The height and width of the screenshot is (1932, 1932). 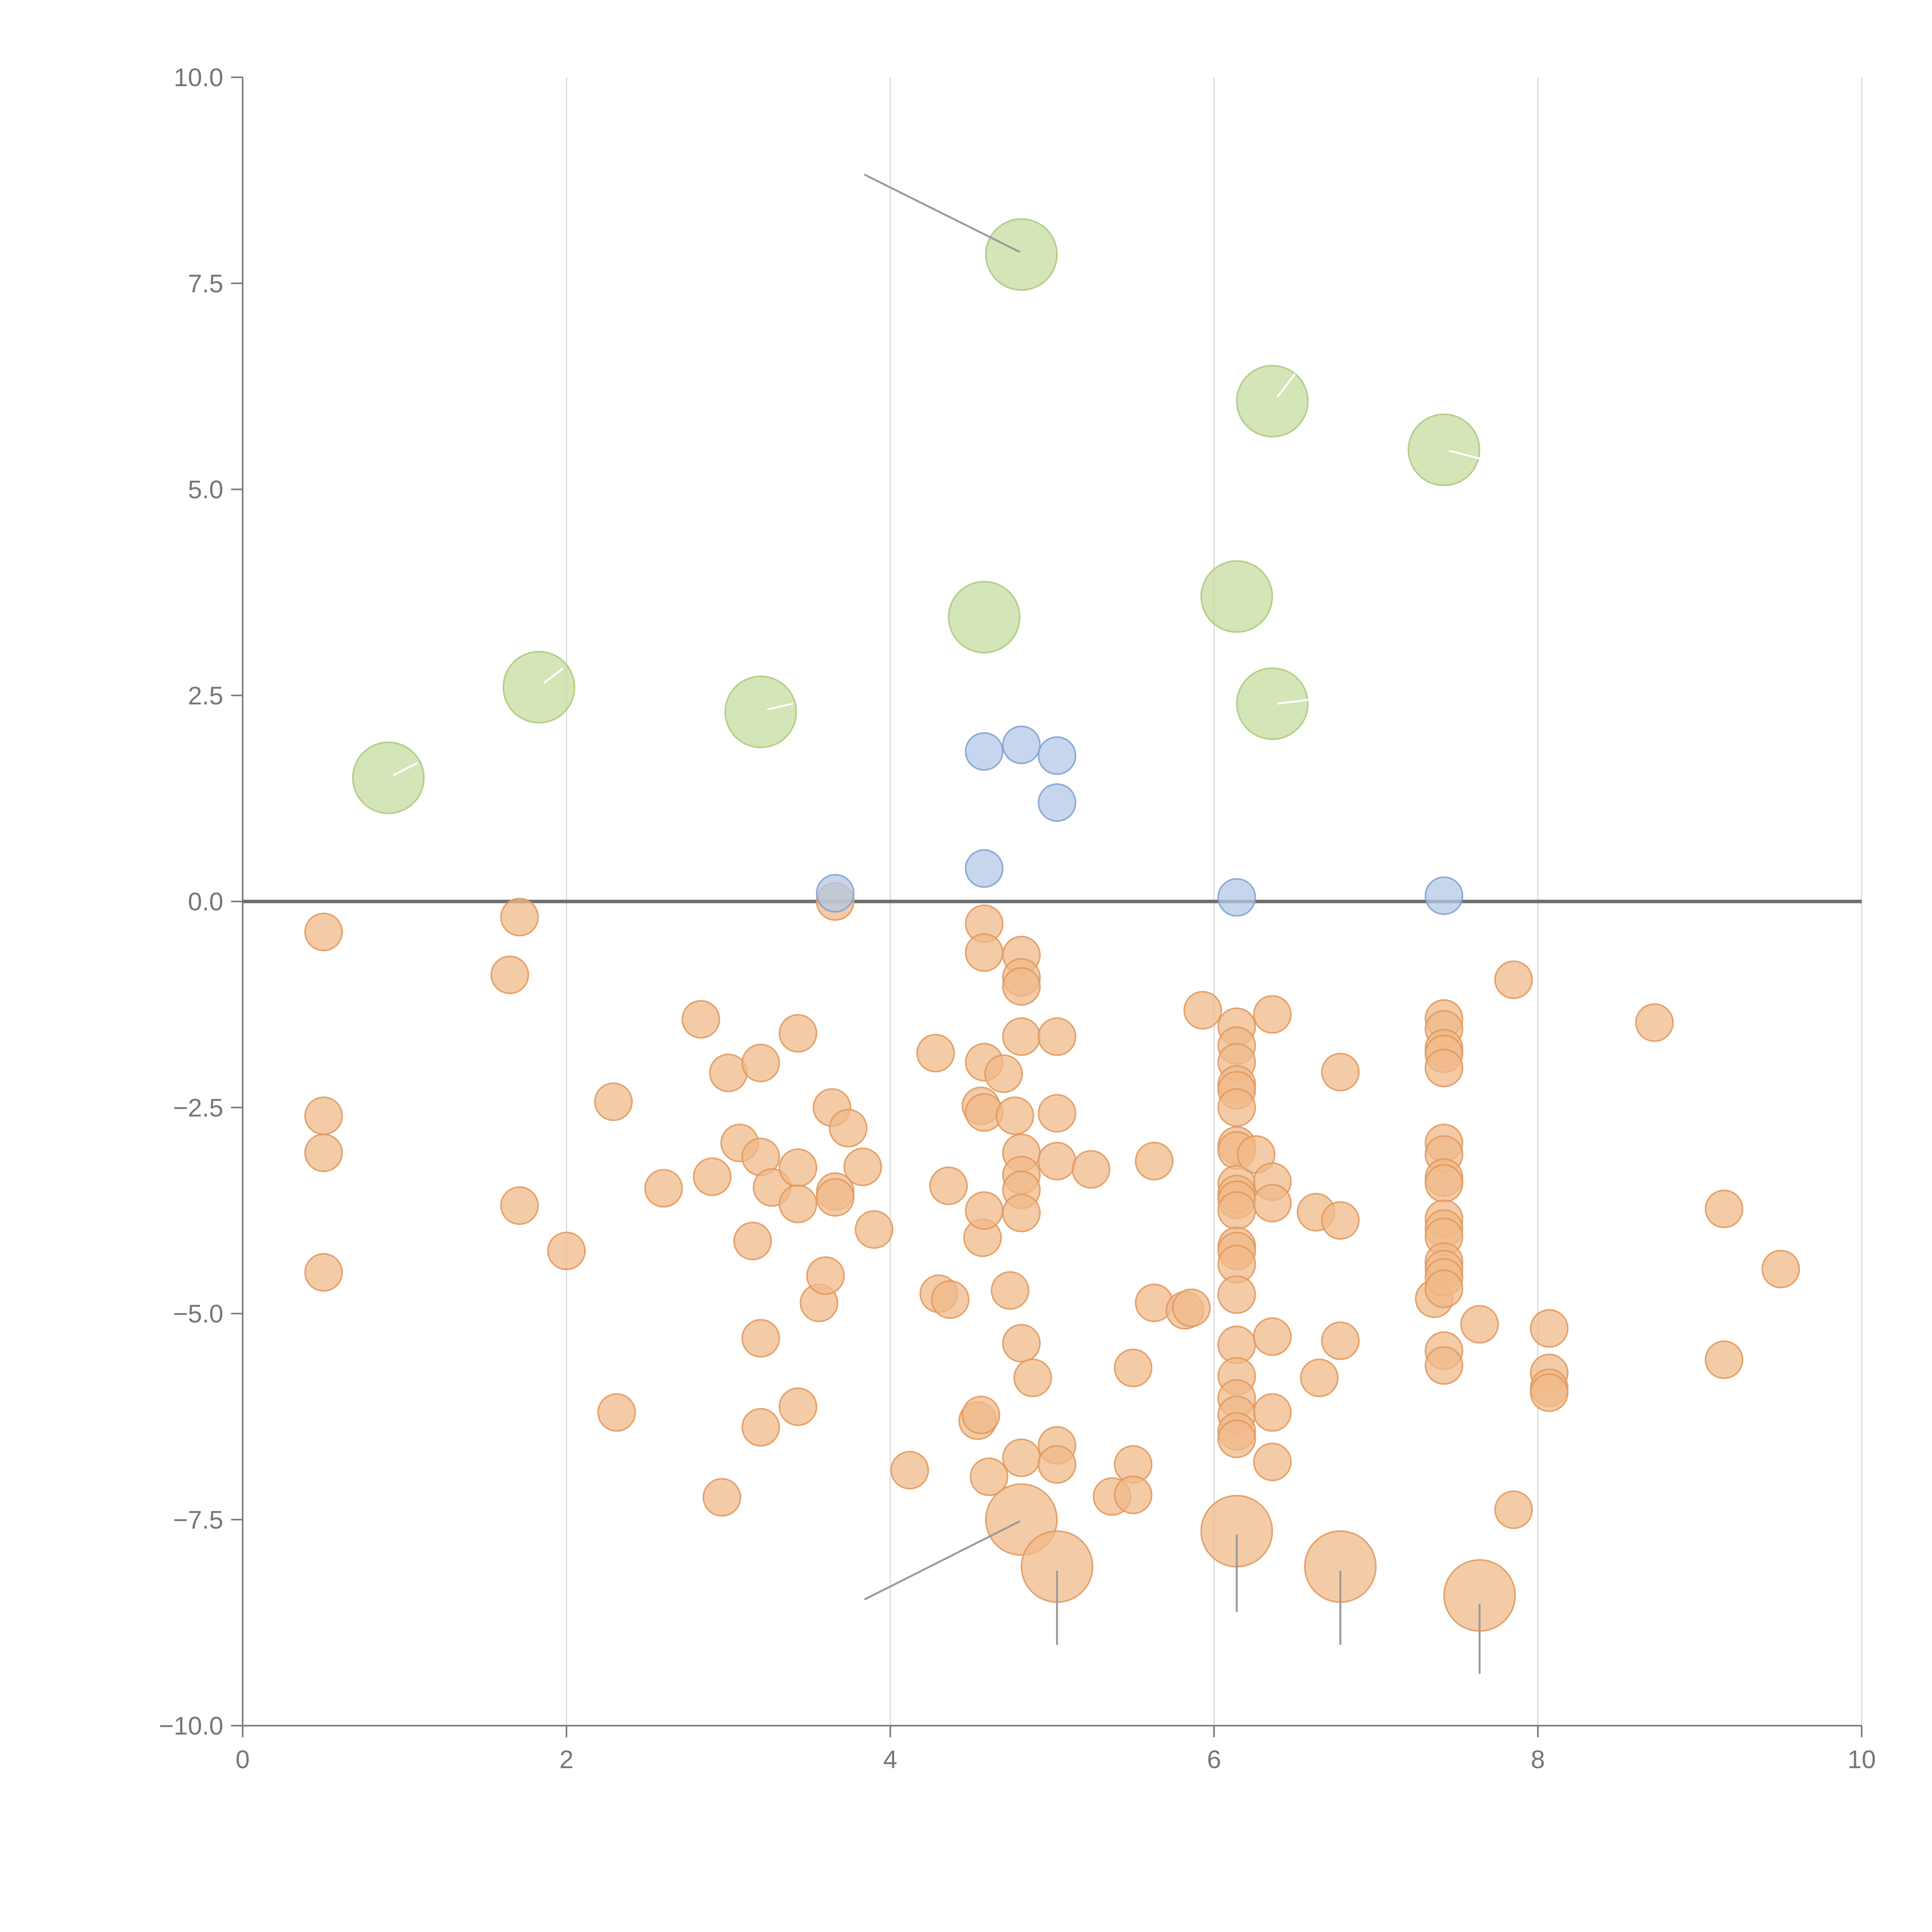 What do you see at coordinates (567, 1759) in the screenshot?
I see `x-tick-label: 2` at bounding box center [567, 1759].